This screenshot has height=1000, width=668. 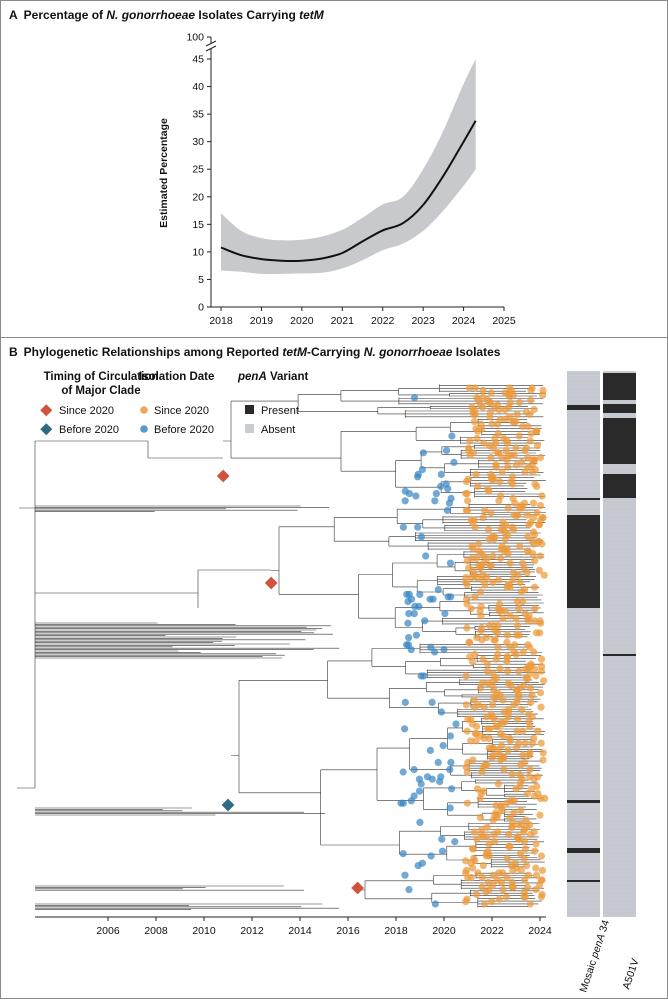 What do you see at coordinates (221, 321) in the screenshot?
I see `x-tick-label: 2018` at bounding box center [221, 321].